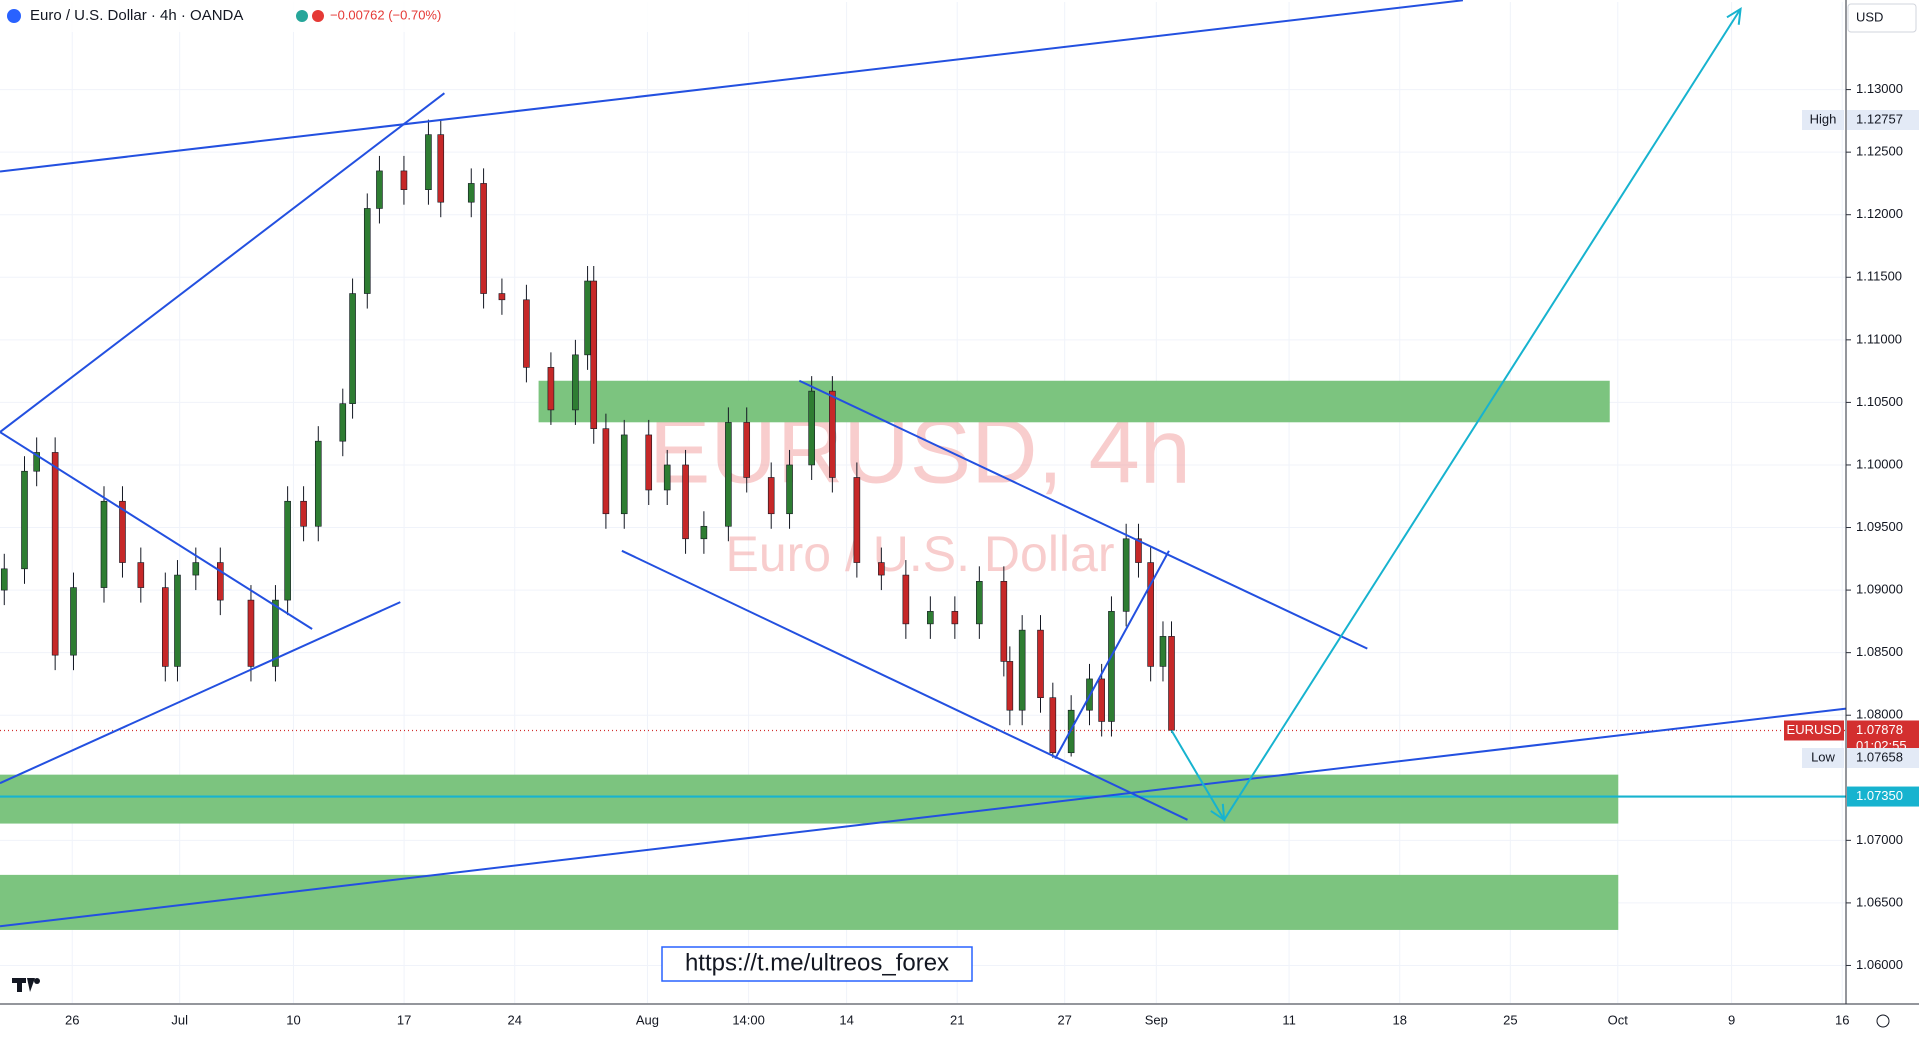 The image size is (1919, 1043). Describe the element at coordinates (1879, 401) in the screenshot. I see `y-tick-label: 1.10500` at that location.